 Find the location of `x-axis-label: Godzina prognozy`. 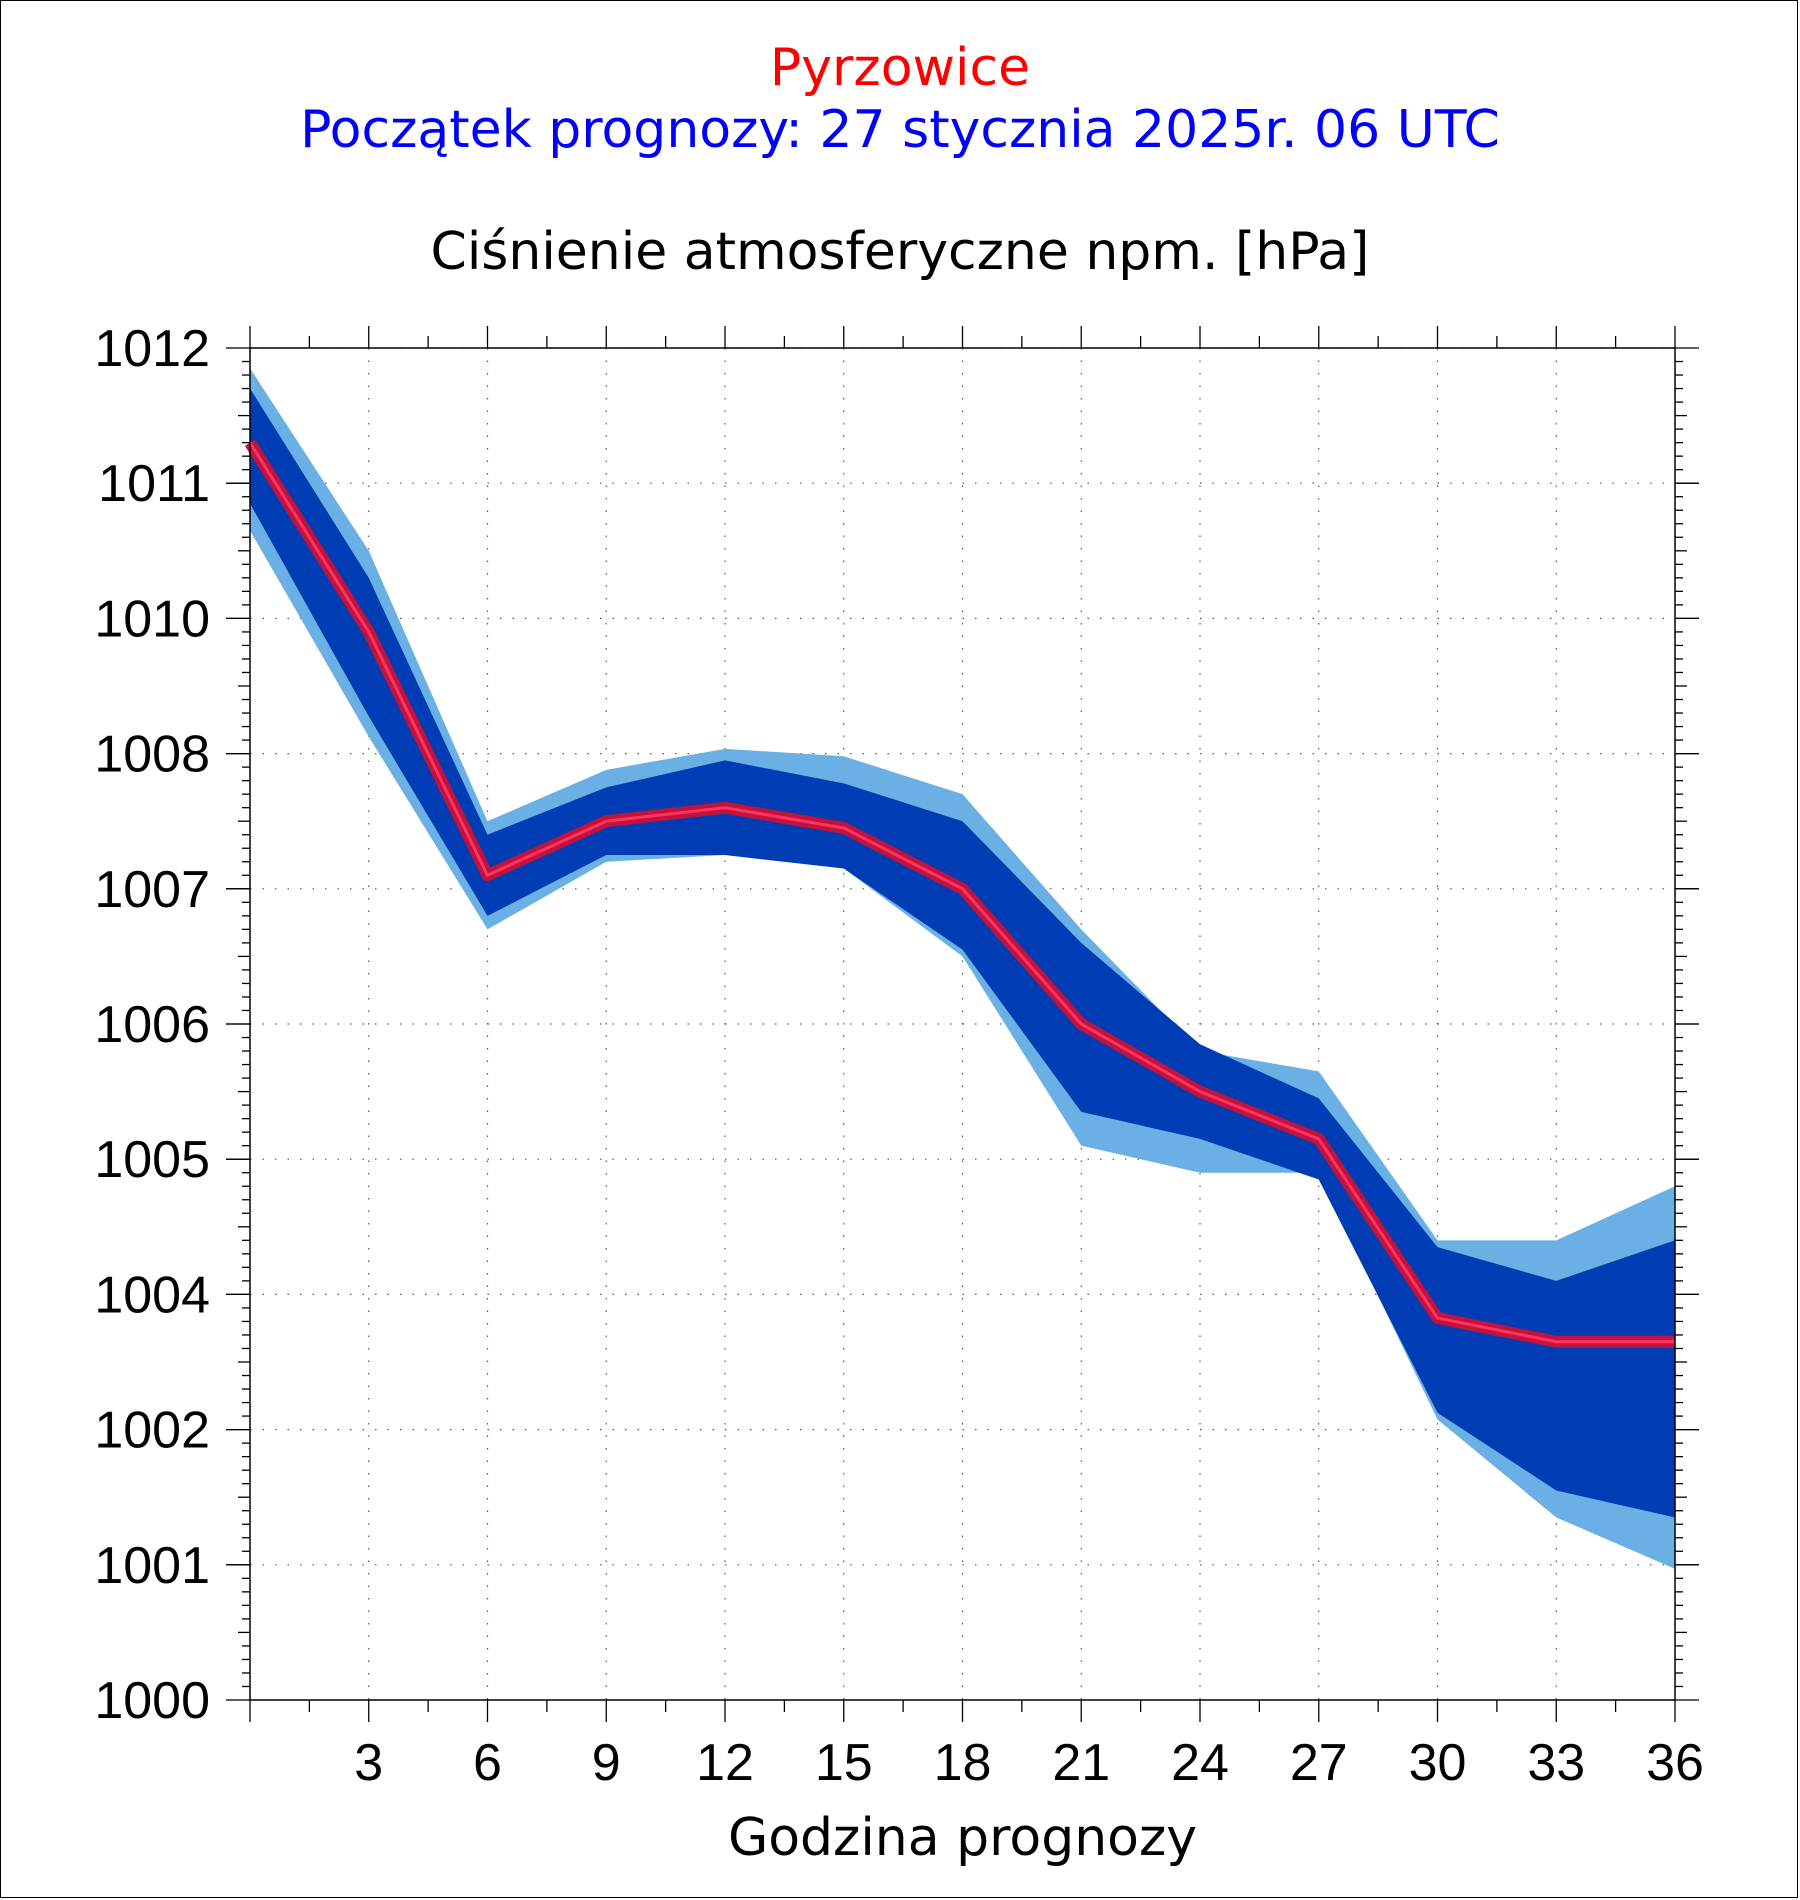

x-axis-label: Godzina prognozy is located at coordinates (962, 1838).